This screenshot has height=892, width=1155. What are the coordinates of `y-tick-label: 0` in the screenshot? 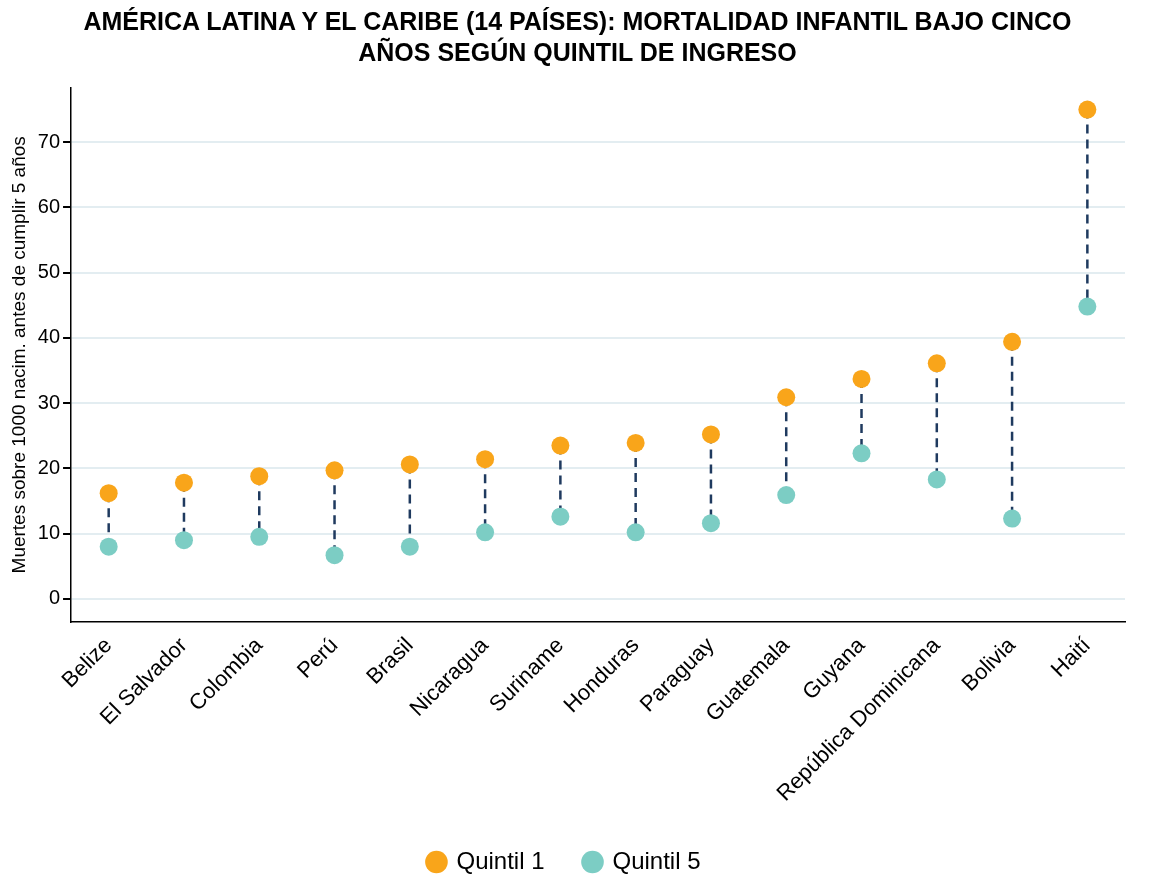 It's located at (54, 597).